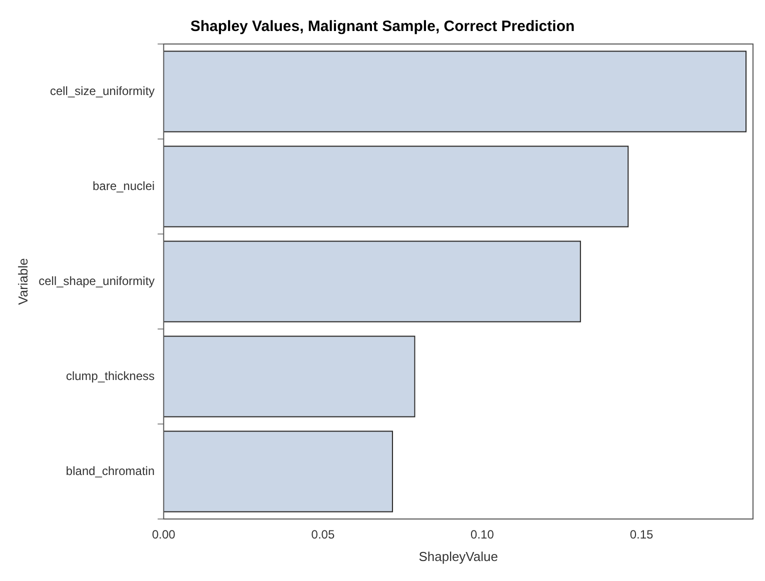  I want to click on x-tick-label: 0.10, so click(482, 535).